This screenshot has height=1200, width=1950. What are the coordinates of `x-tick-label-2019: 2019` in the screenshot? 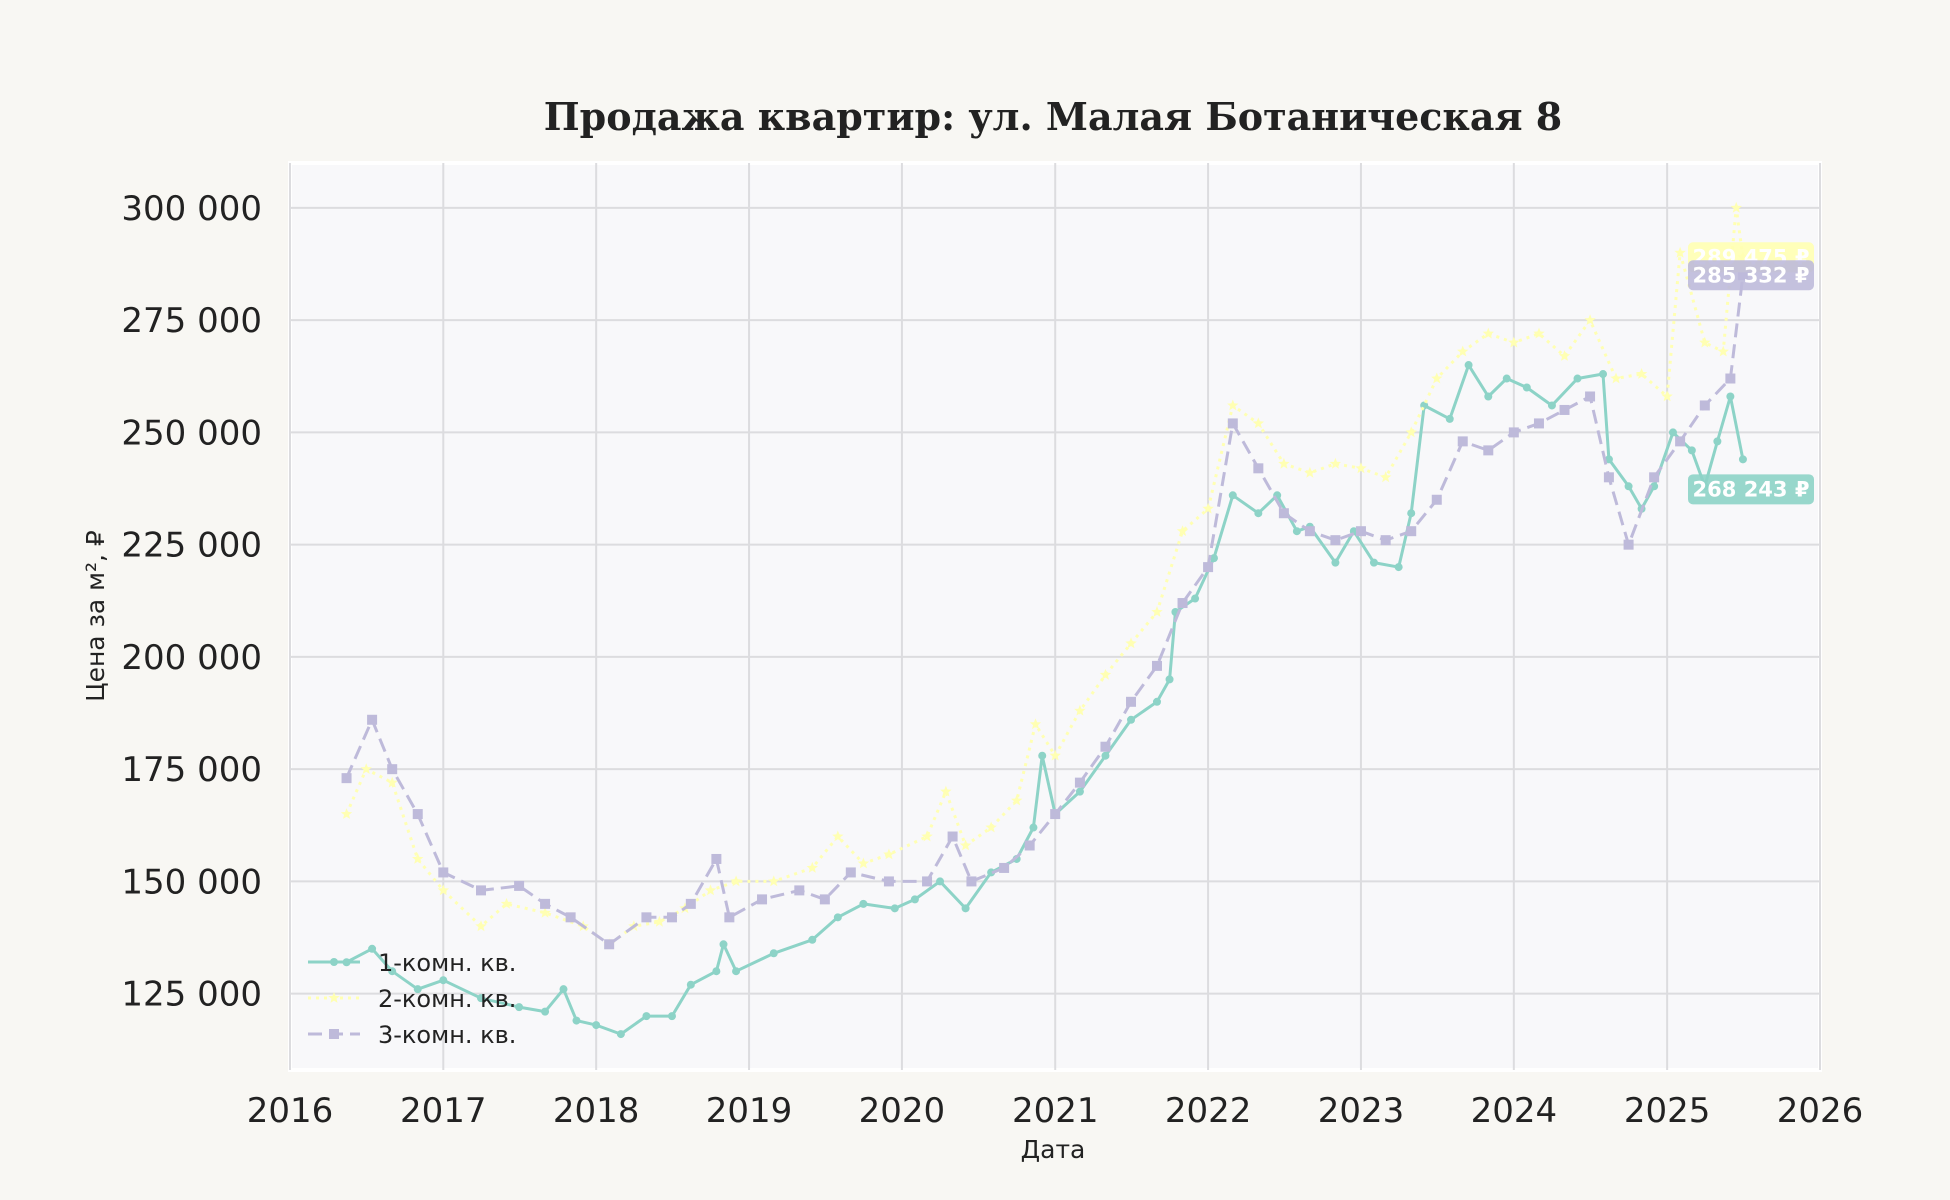 It's located at (749, 1111).